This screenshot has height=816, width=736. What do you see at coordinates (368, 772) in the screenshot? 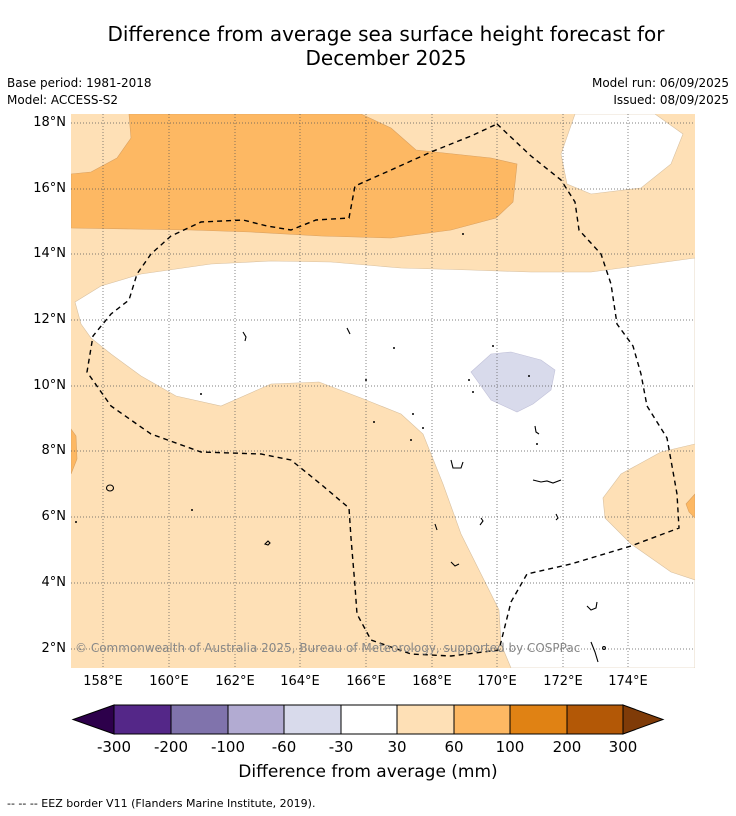
I see `colorbar-title: Difference from average (mm)` at bounding box center [368, 772].